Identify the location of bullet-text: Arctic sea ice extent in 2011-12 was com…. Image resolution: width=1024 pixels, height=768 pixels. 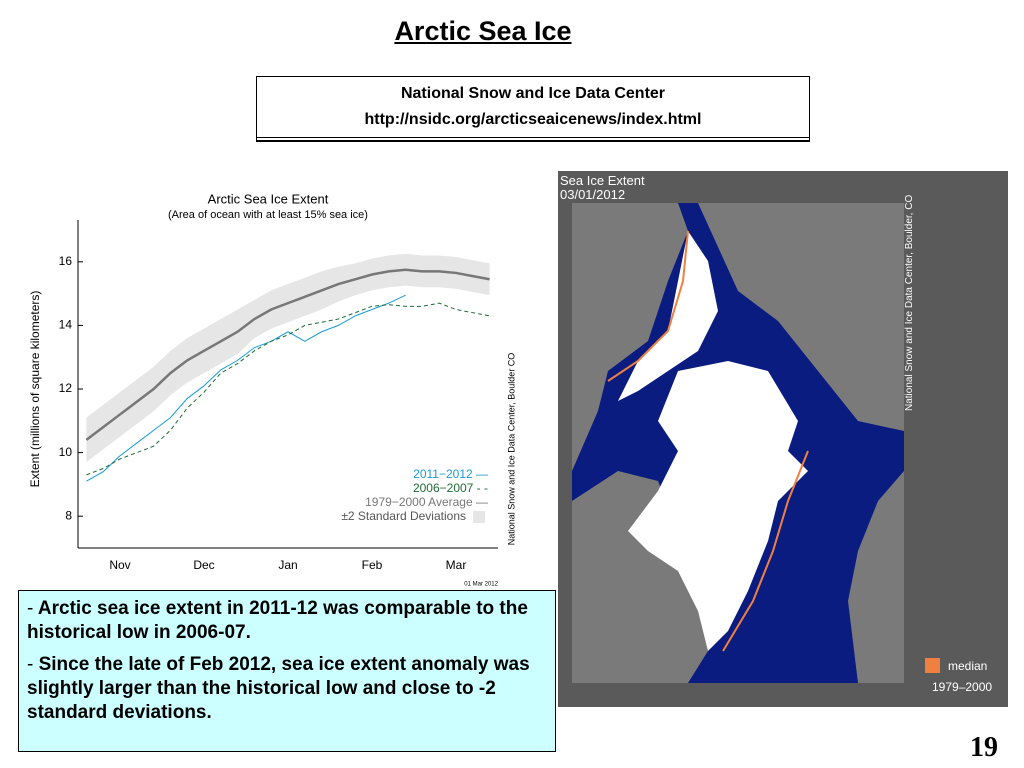
(277, 620).